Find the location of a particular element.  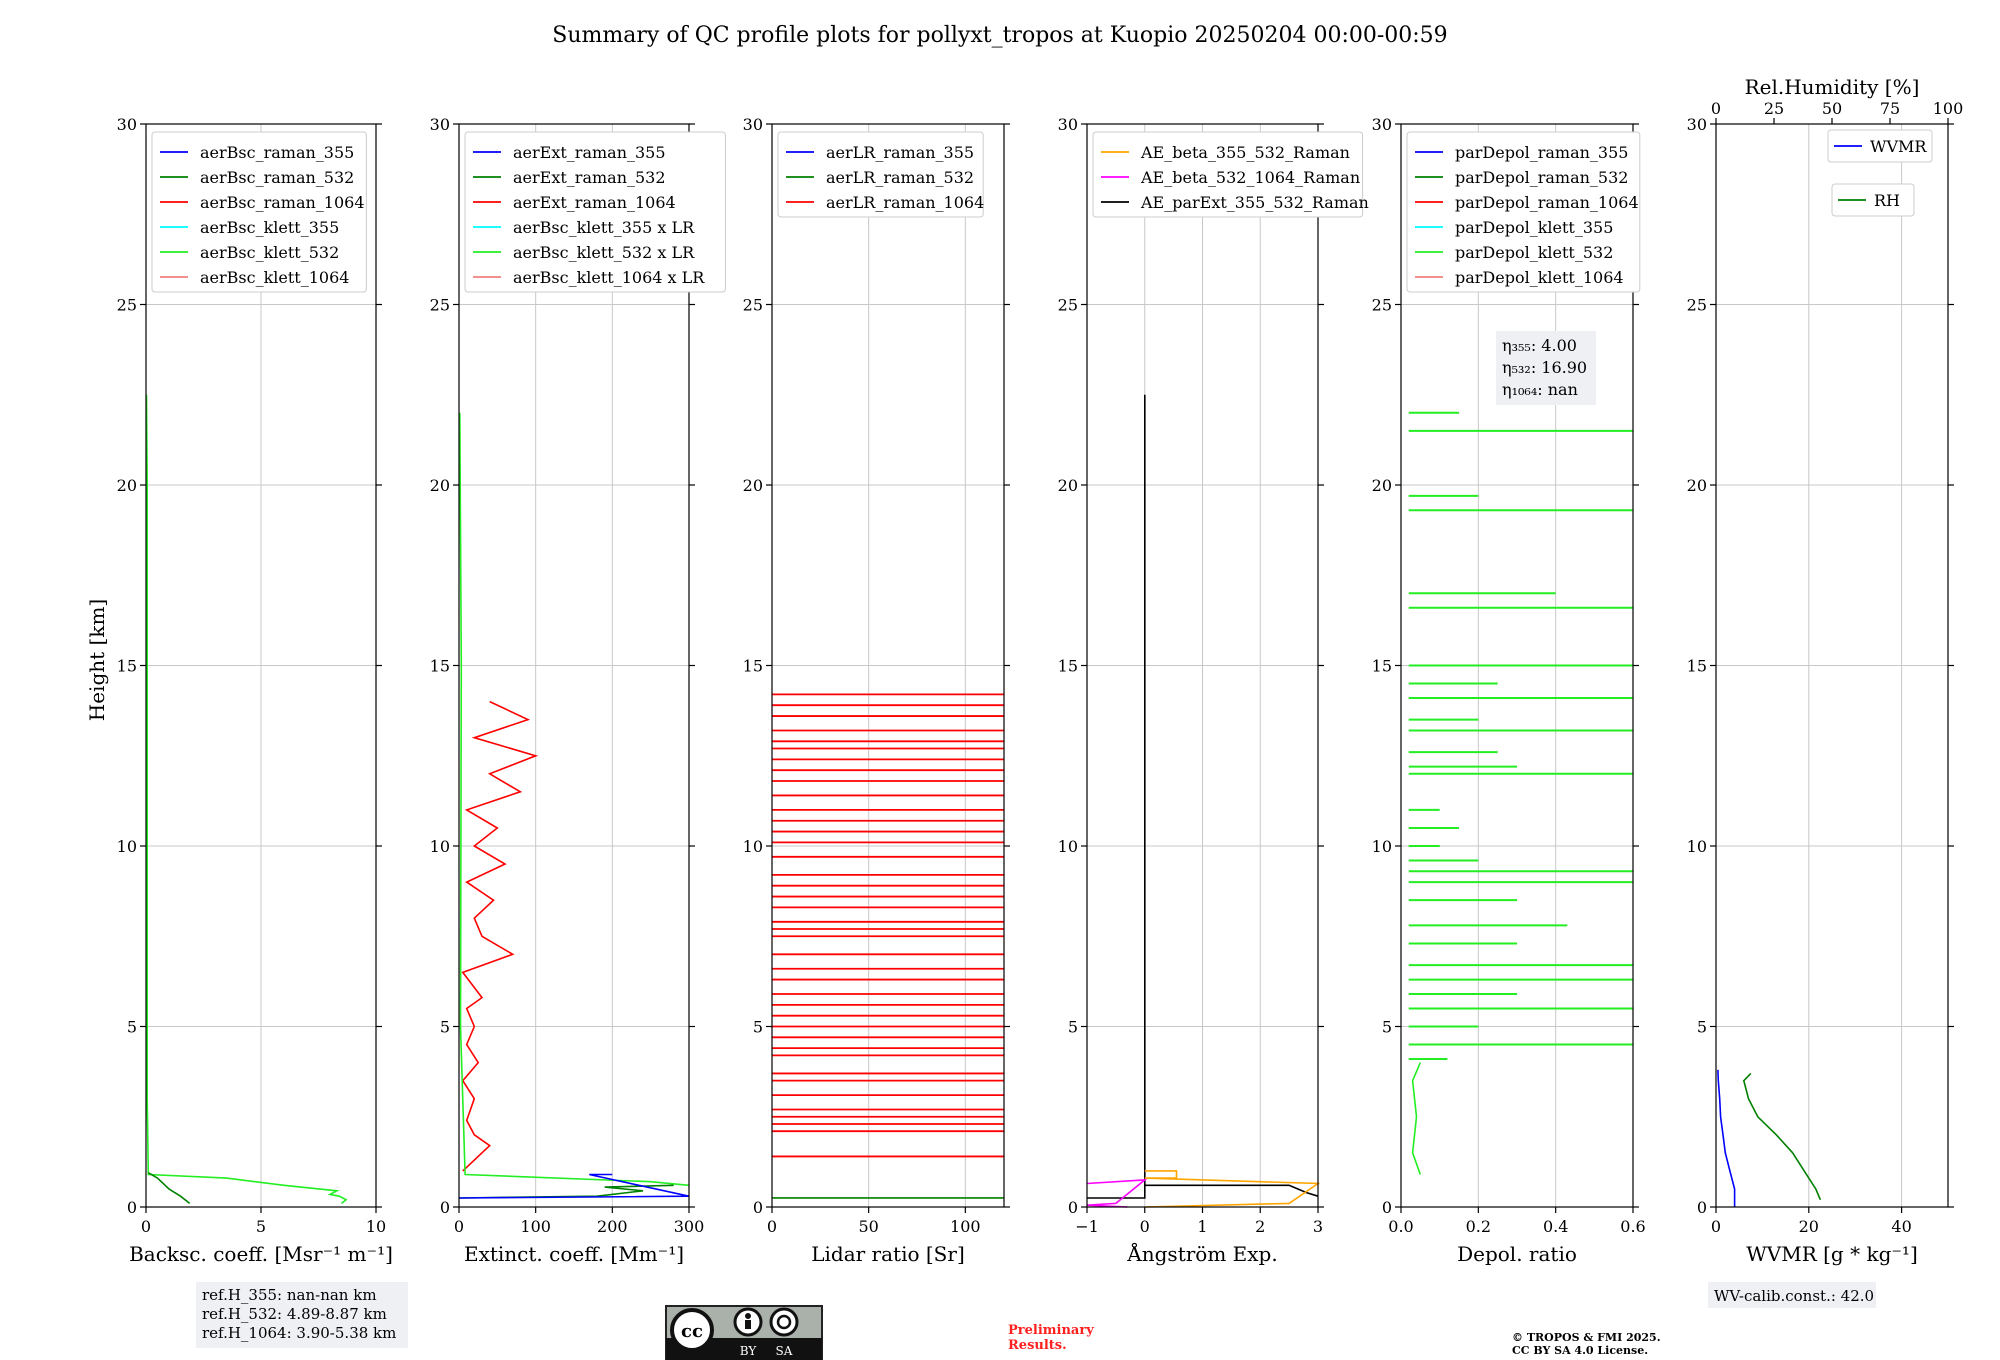

x-tick-label: 100 is located at coordinates (535, 1226).